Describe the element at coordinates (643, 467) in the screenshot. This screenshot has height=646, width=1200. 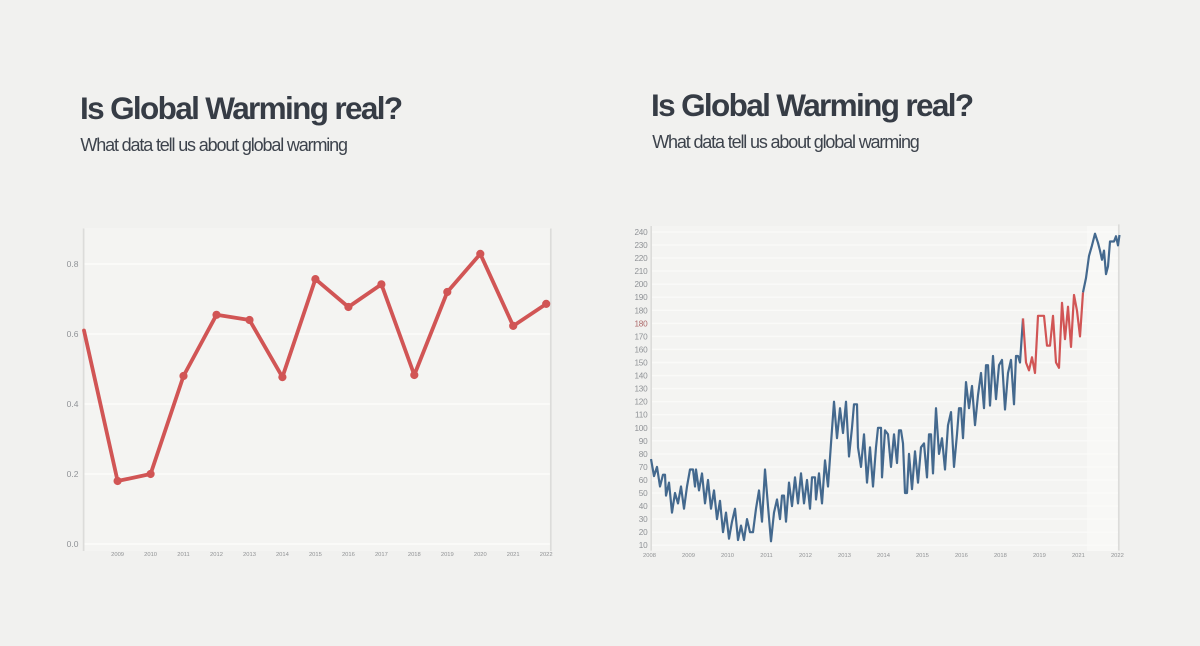
I see `svg-text: 70` at that location.